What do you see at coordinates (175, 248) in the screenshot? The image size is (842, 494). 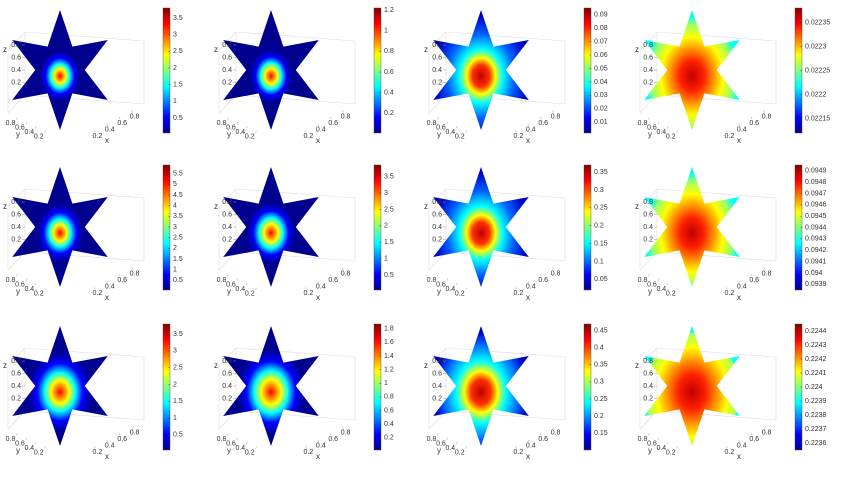 I see `colorbar-tick-label: 2` at bounding box center [175, 248].